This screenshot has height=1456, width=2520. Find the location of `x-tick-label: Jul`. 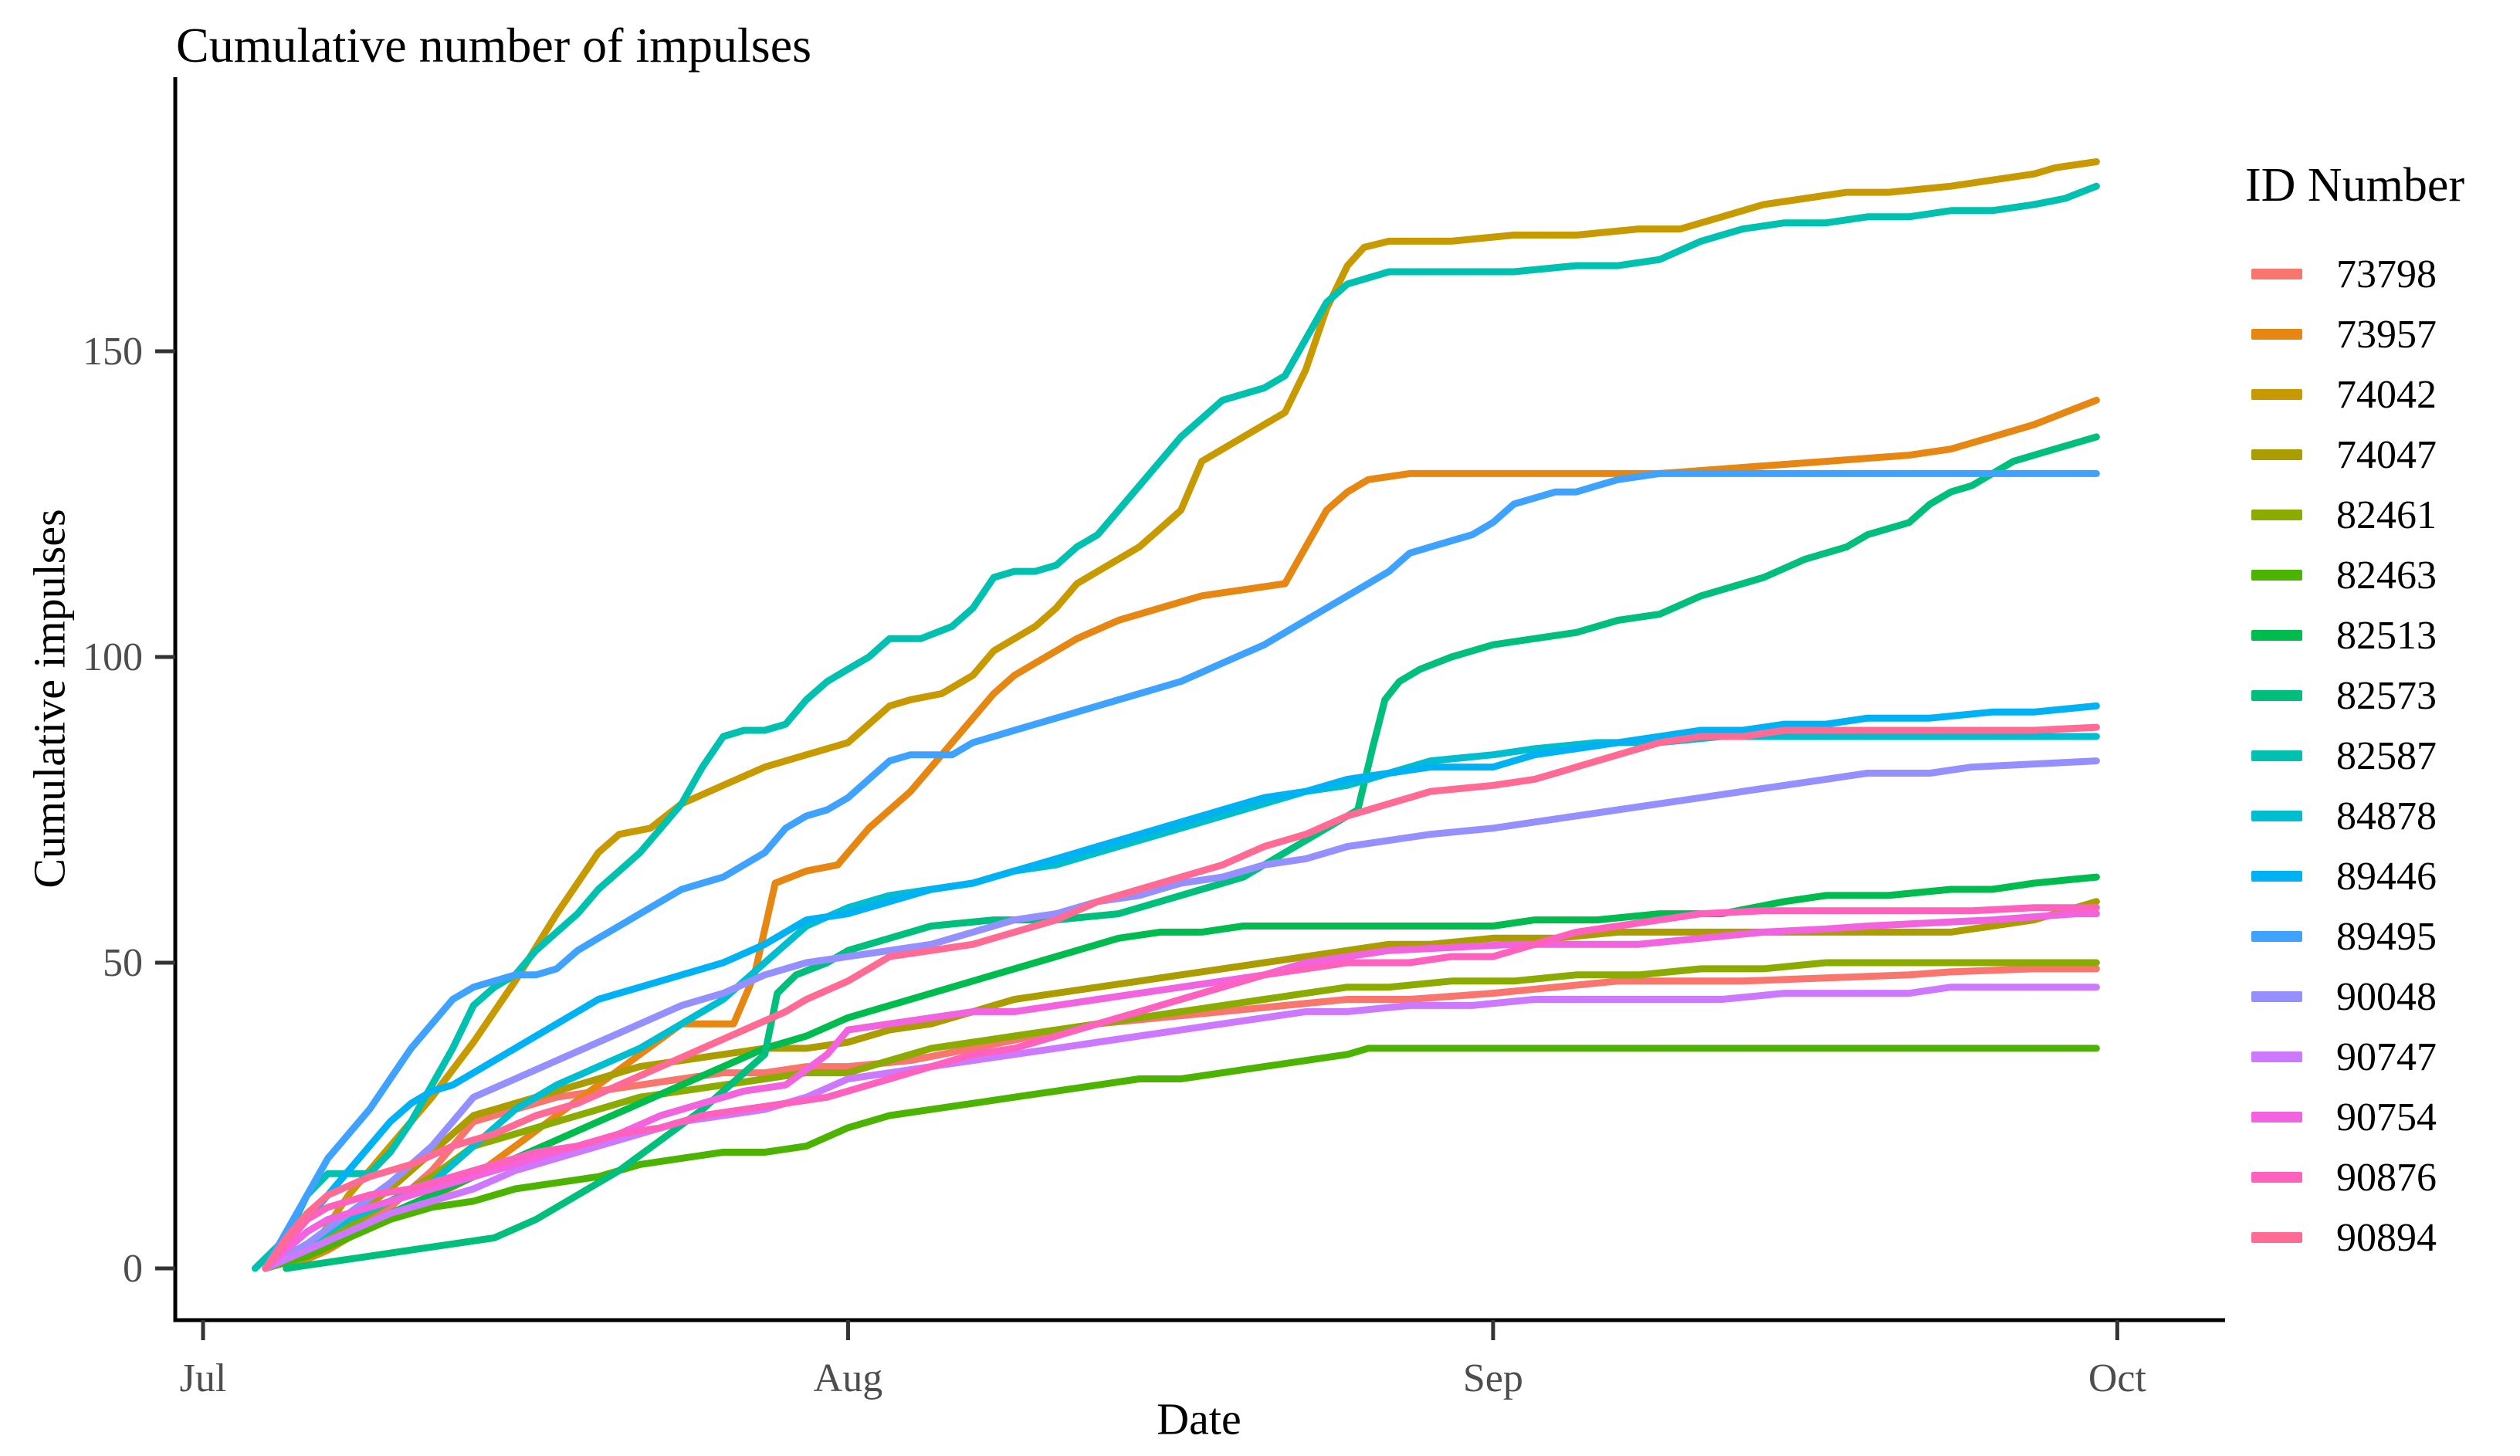

x-tick-label: Jul is located at coordinates (204, 1378).